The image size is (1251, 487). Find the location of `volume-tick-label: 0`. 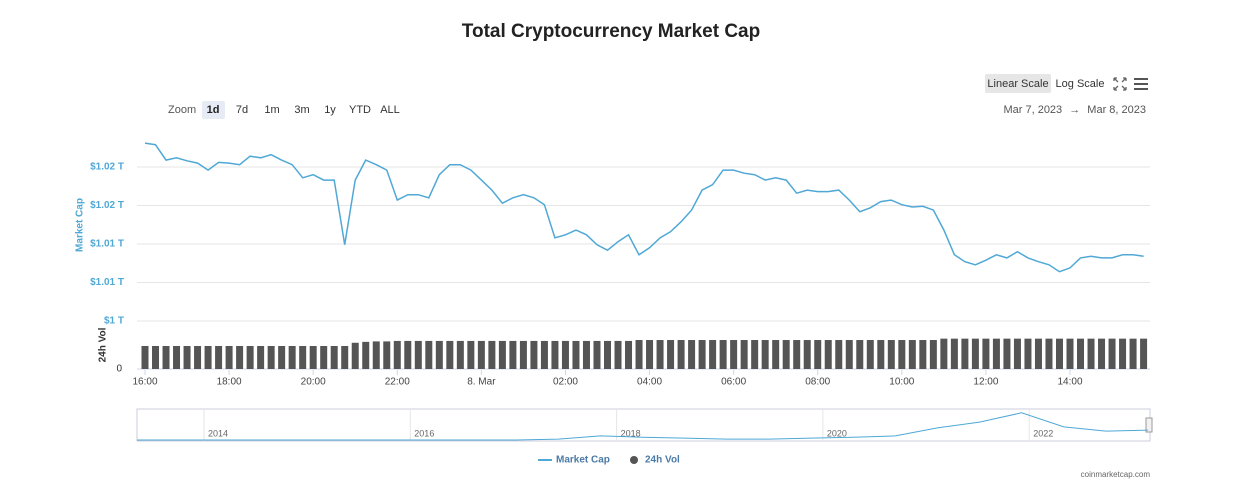

volume-tick-label: 0 is located at coordinates (119, 369).